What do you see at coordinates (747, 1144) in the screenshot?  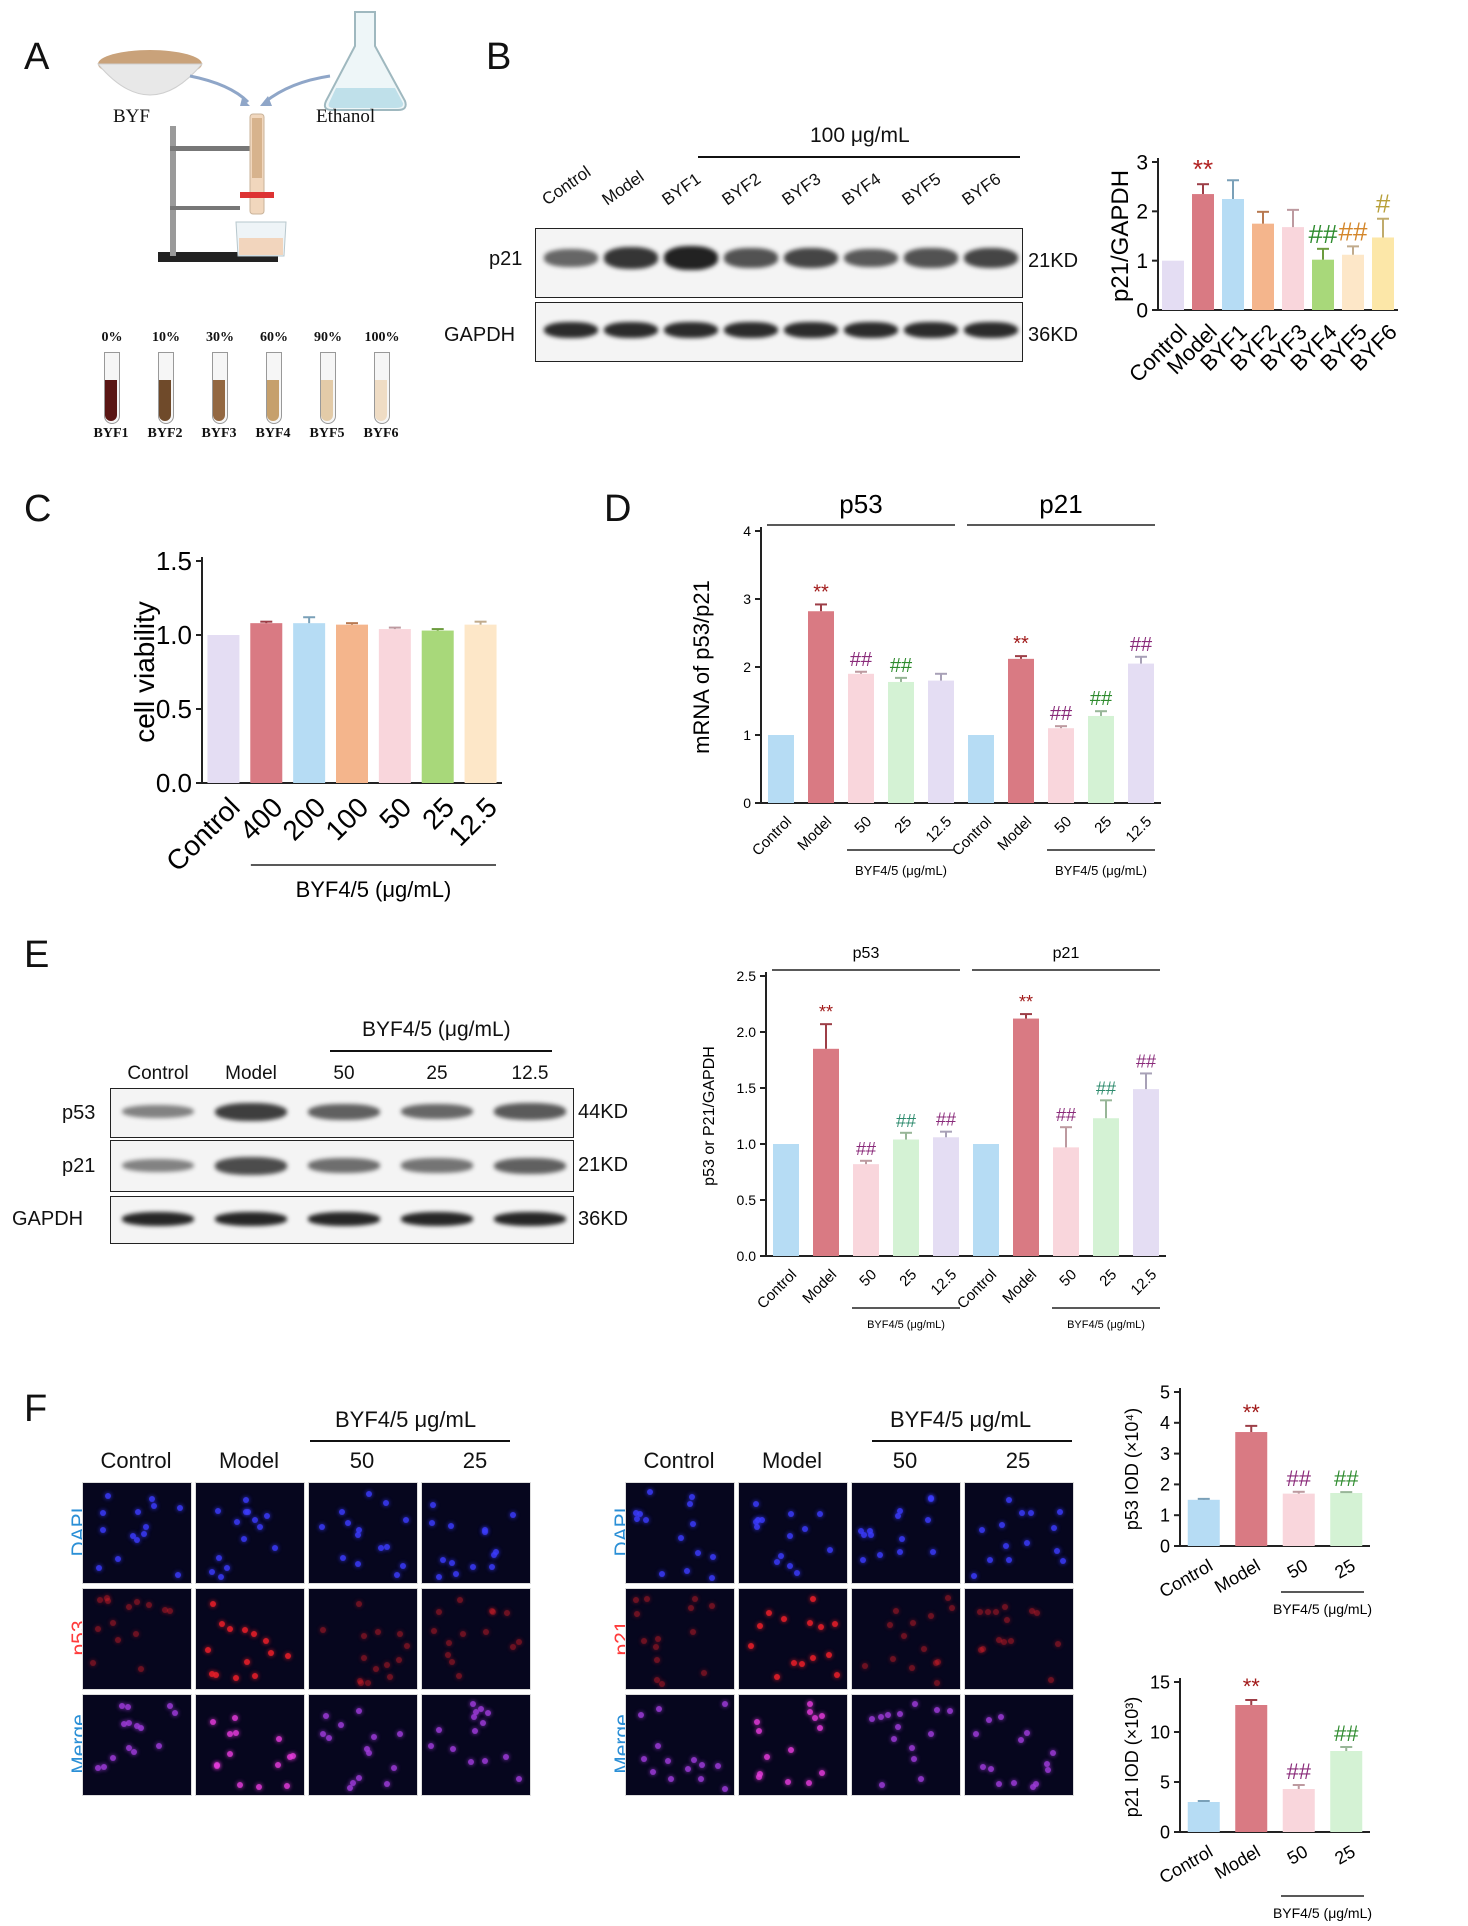 I see `y-tick-label: 1.0` at bounding box center [747, 1144].